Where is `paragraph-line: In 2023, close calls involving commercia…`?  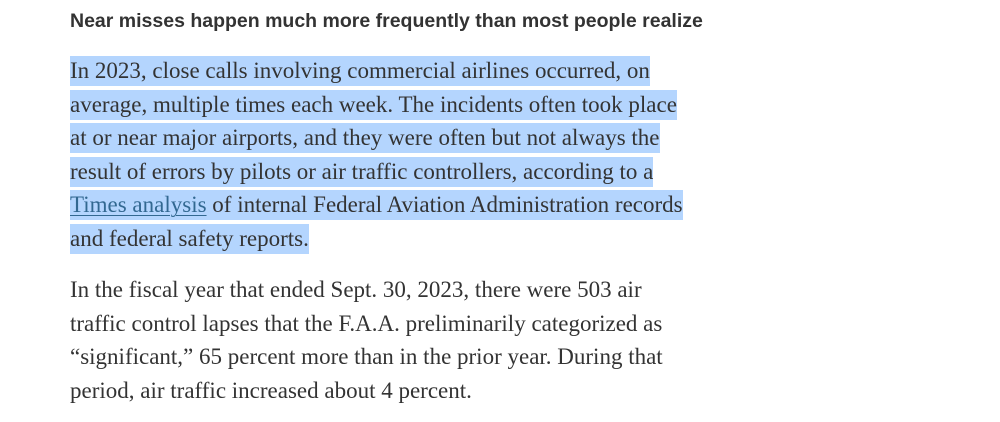
paragraph-line: In 2023, close calls involving commercia… is located at coordinates (376, 71).